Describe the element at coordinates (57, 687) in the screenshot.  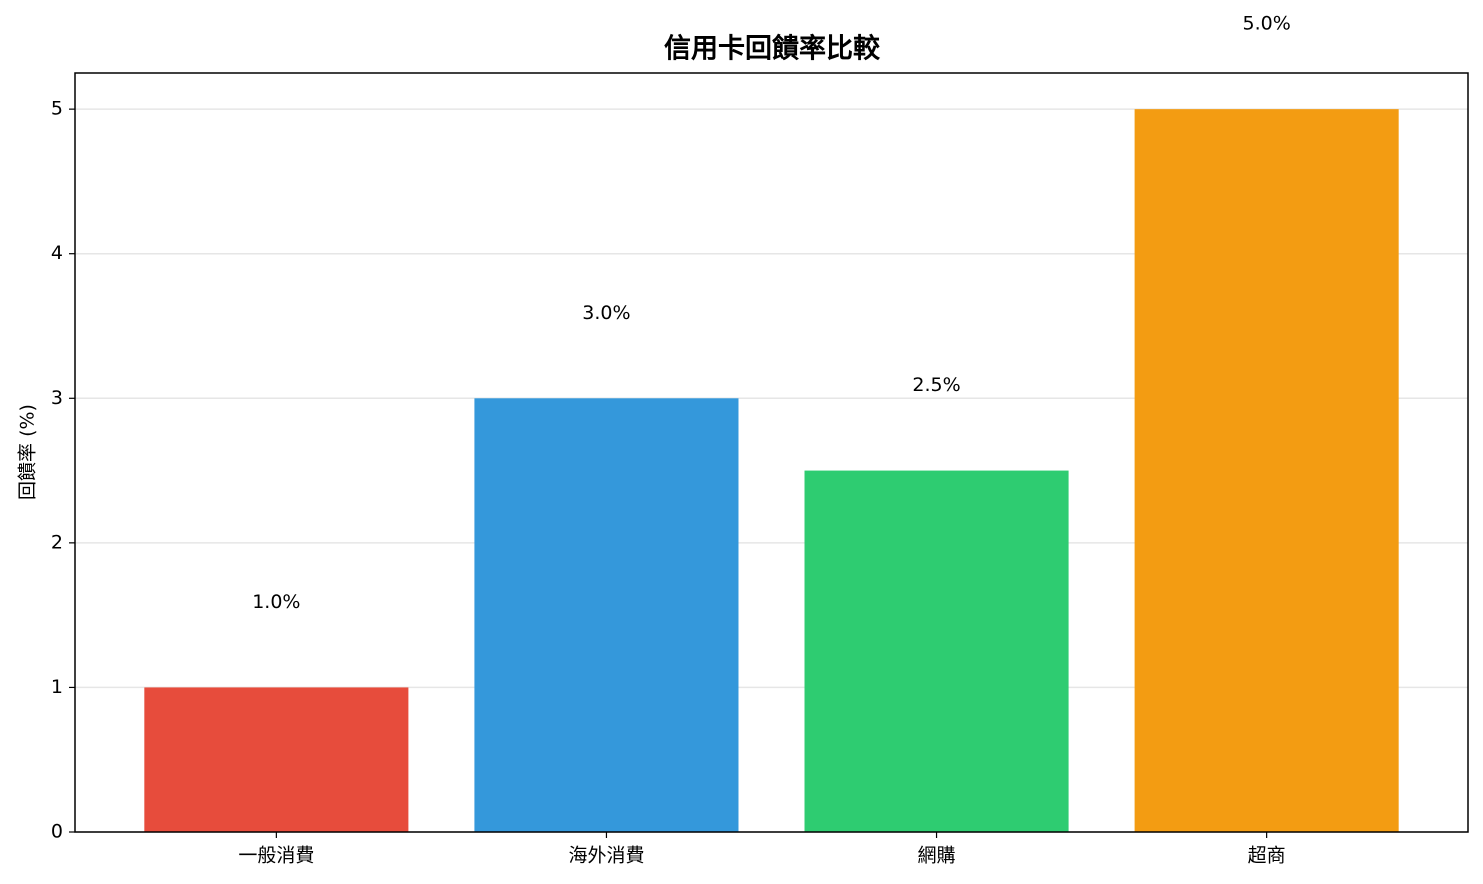
I see `y-tick-label: 1` at that location.